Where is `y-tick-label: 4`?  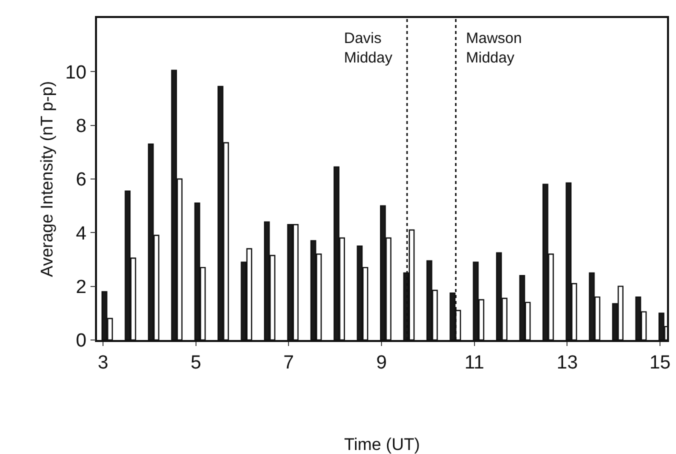 y-tick-label: 4 is located at coordinates (81, 233).